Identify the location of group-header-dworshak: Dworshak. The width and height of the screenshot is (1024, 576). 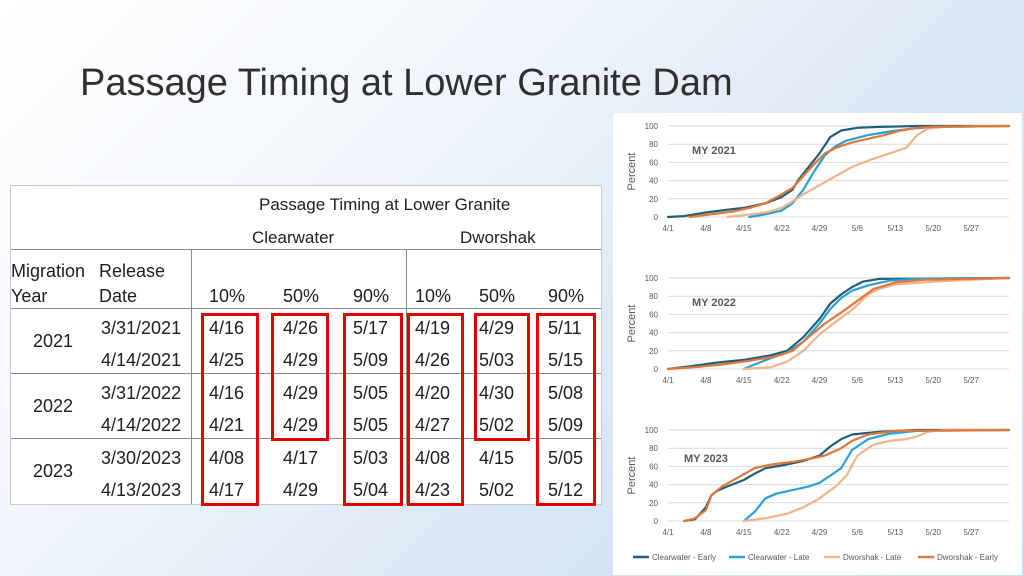
(498, 237).